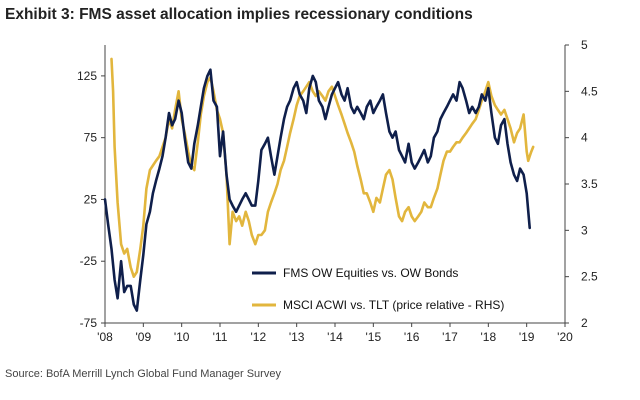 This screenshot has width=640, height=400. Describe the element at coordinates (489, 337) in the screenshot. I see `x-tick-label: '18` at that location.